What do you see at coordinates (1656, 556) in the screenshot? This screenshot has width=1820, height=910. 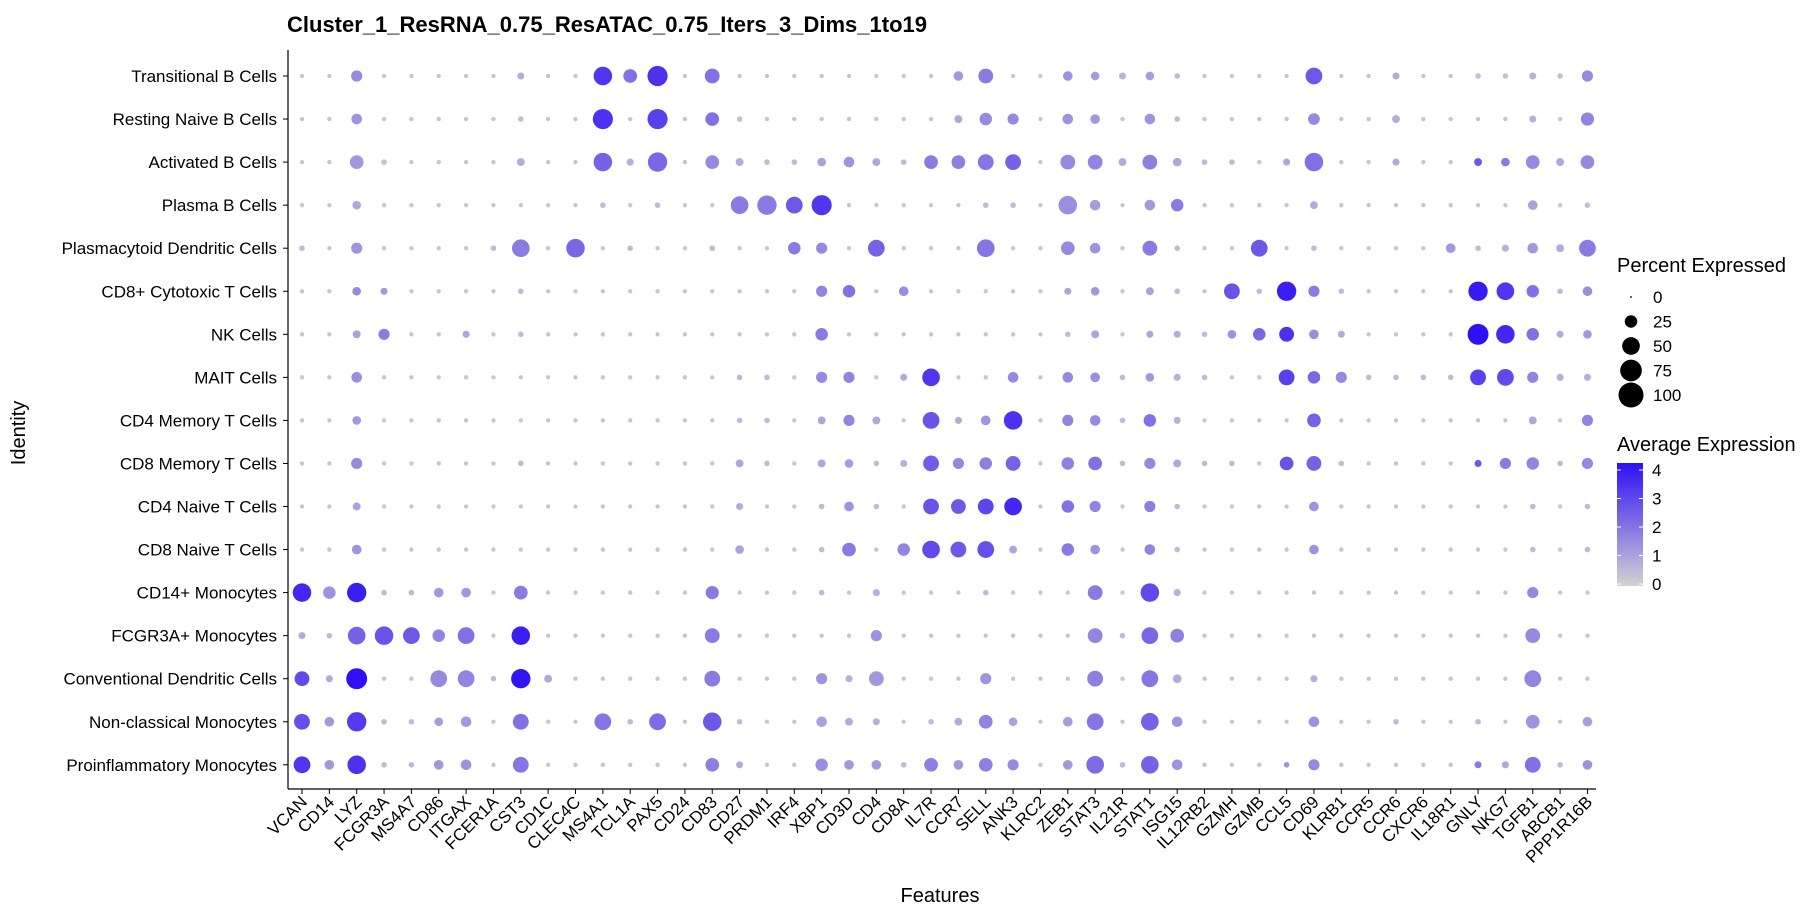 I see `color-legend-label: 1` at bounding box center [1656, 556].